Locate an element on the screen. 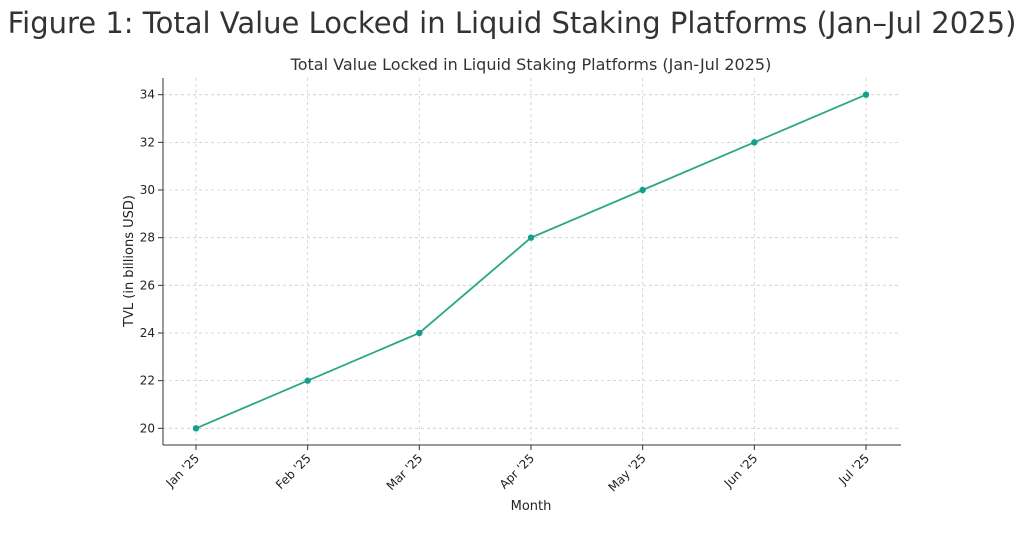 The height and width of the screenshot is (538, 1024). x-tick-label: Jun '25 is located at coordinates (741, 471).